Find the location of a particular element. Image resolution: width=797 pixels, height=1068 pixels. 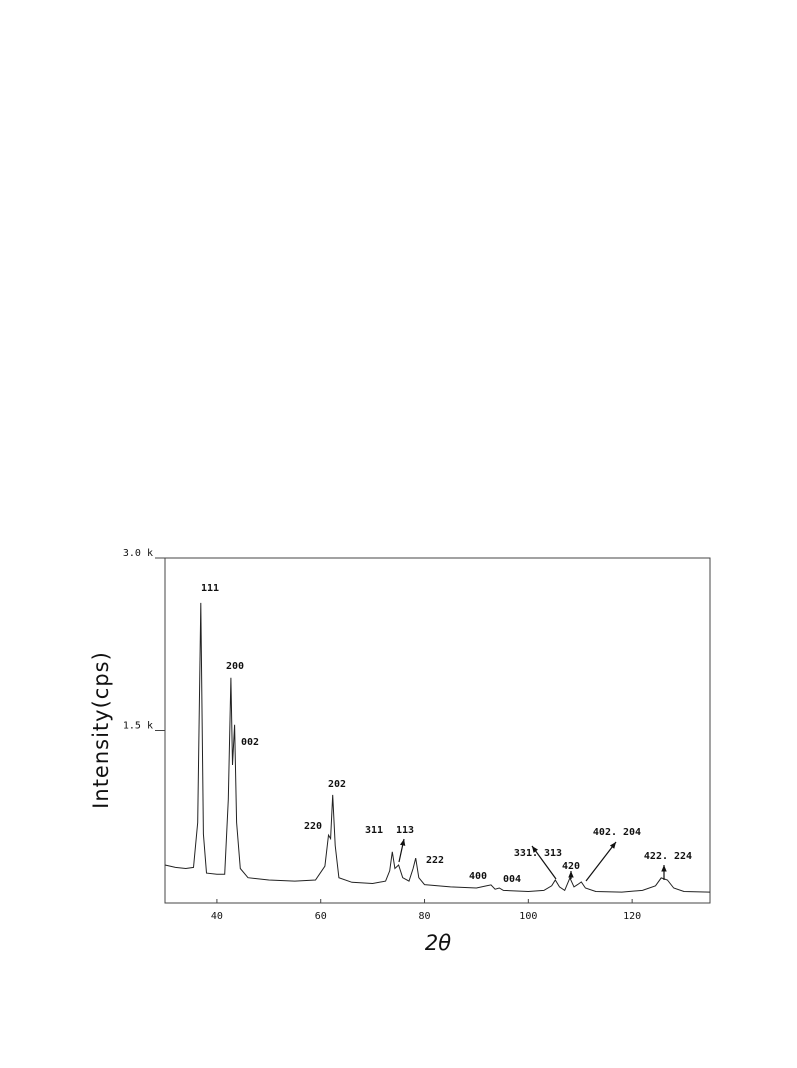

peak-label: 113 is located at coordinates (405, 830).